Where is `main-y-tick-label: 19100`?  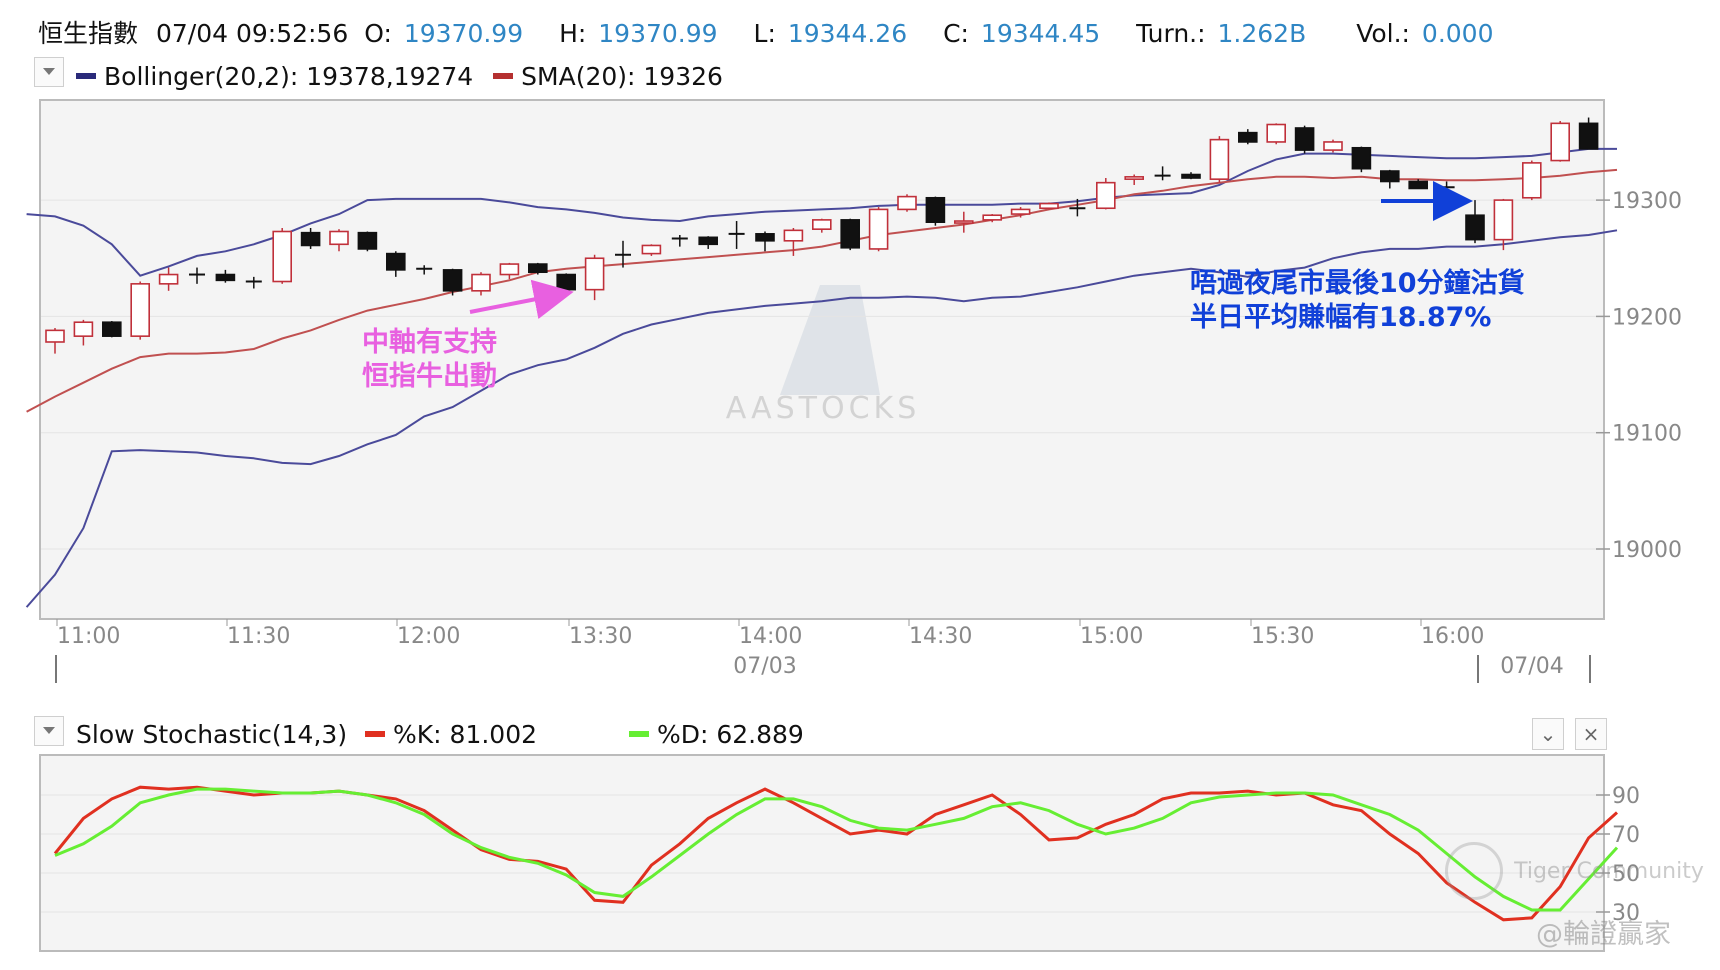
main-y-tick-label: 19100 is located at coordinates (1647, 434).